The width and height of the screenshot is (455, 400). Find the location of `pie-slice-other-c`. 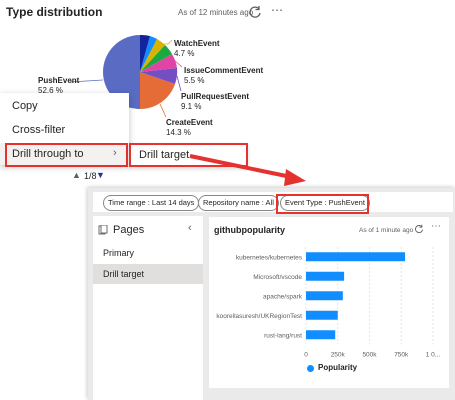

pie-slice-other-c is located at coordinates (145, 53).